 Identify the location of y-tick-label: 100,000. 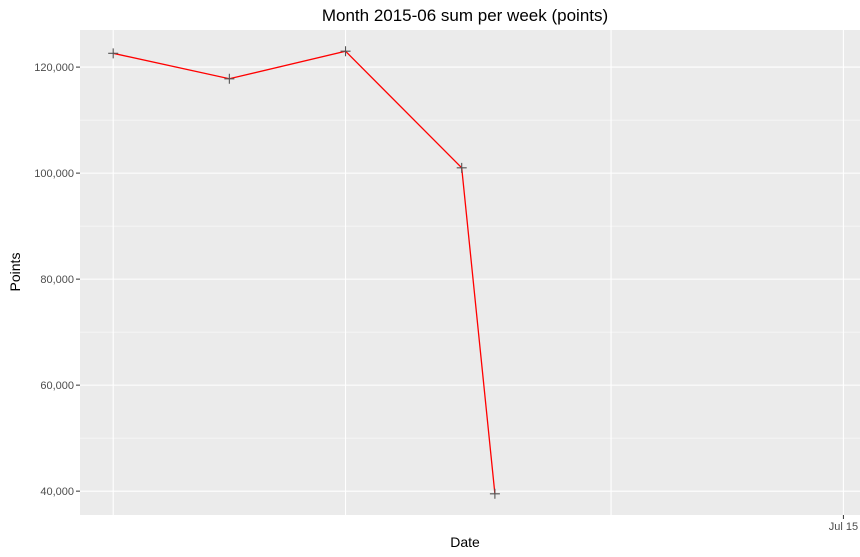
(54, 174).